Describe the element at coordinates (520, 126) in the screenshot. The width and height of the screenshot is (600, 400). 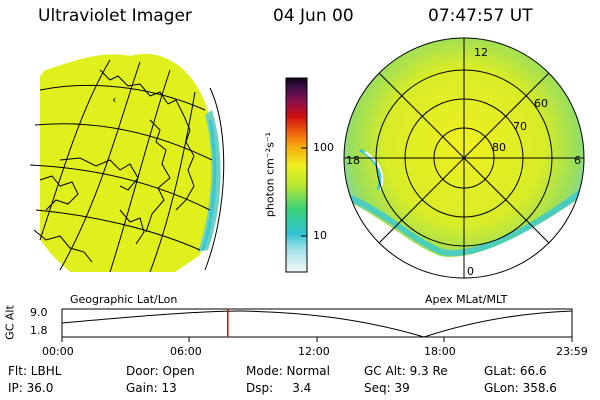
I see `lat-label-70: 70` at that location.